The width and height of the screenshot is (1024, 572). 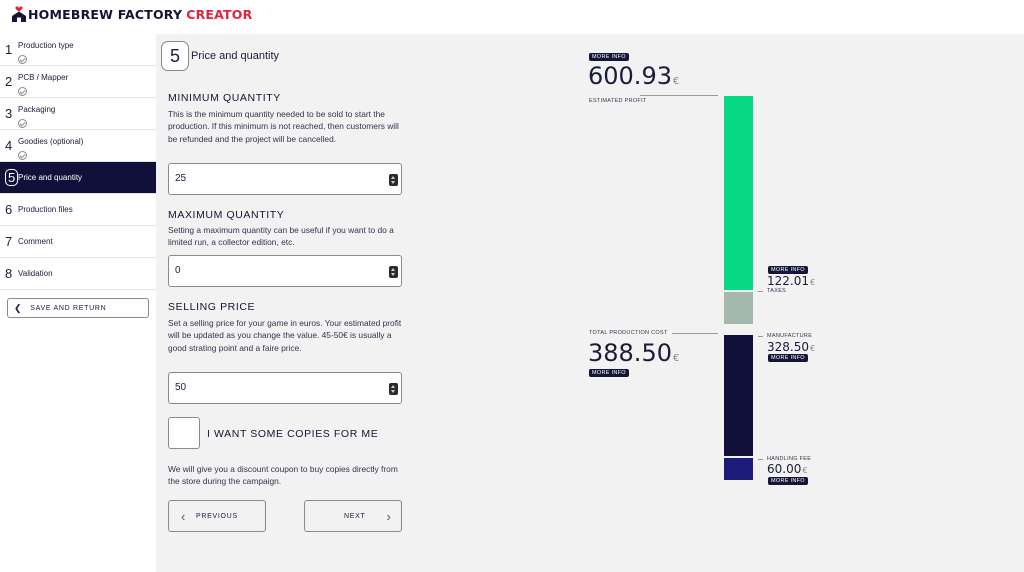 I want to click on estimated-profit-value: 600.93€, so click(x=634, y=76).